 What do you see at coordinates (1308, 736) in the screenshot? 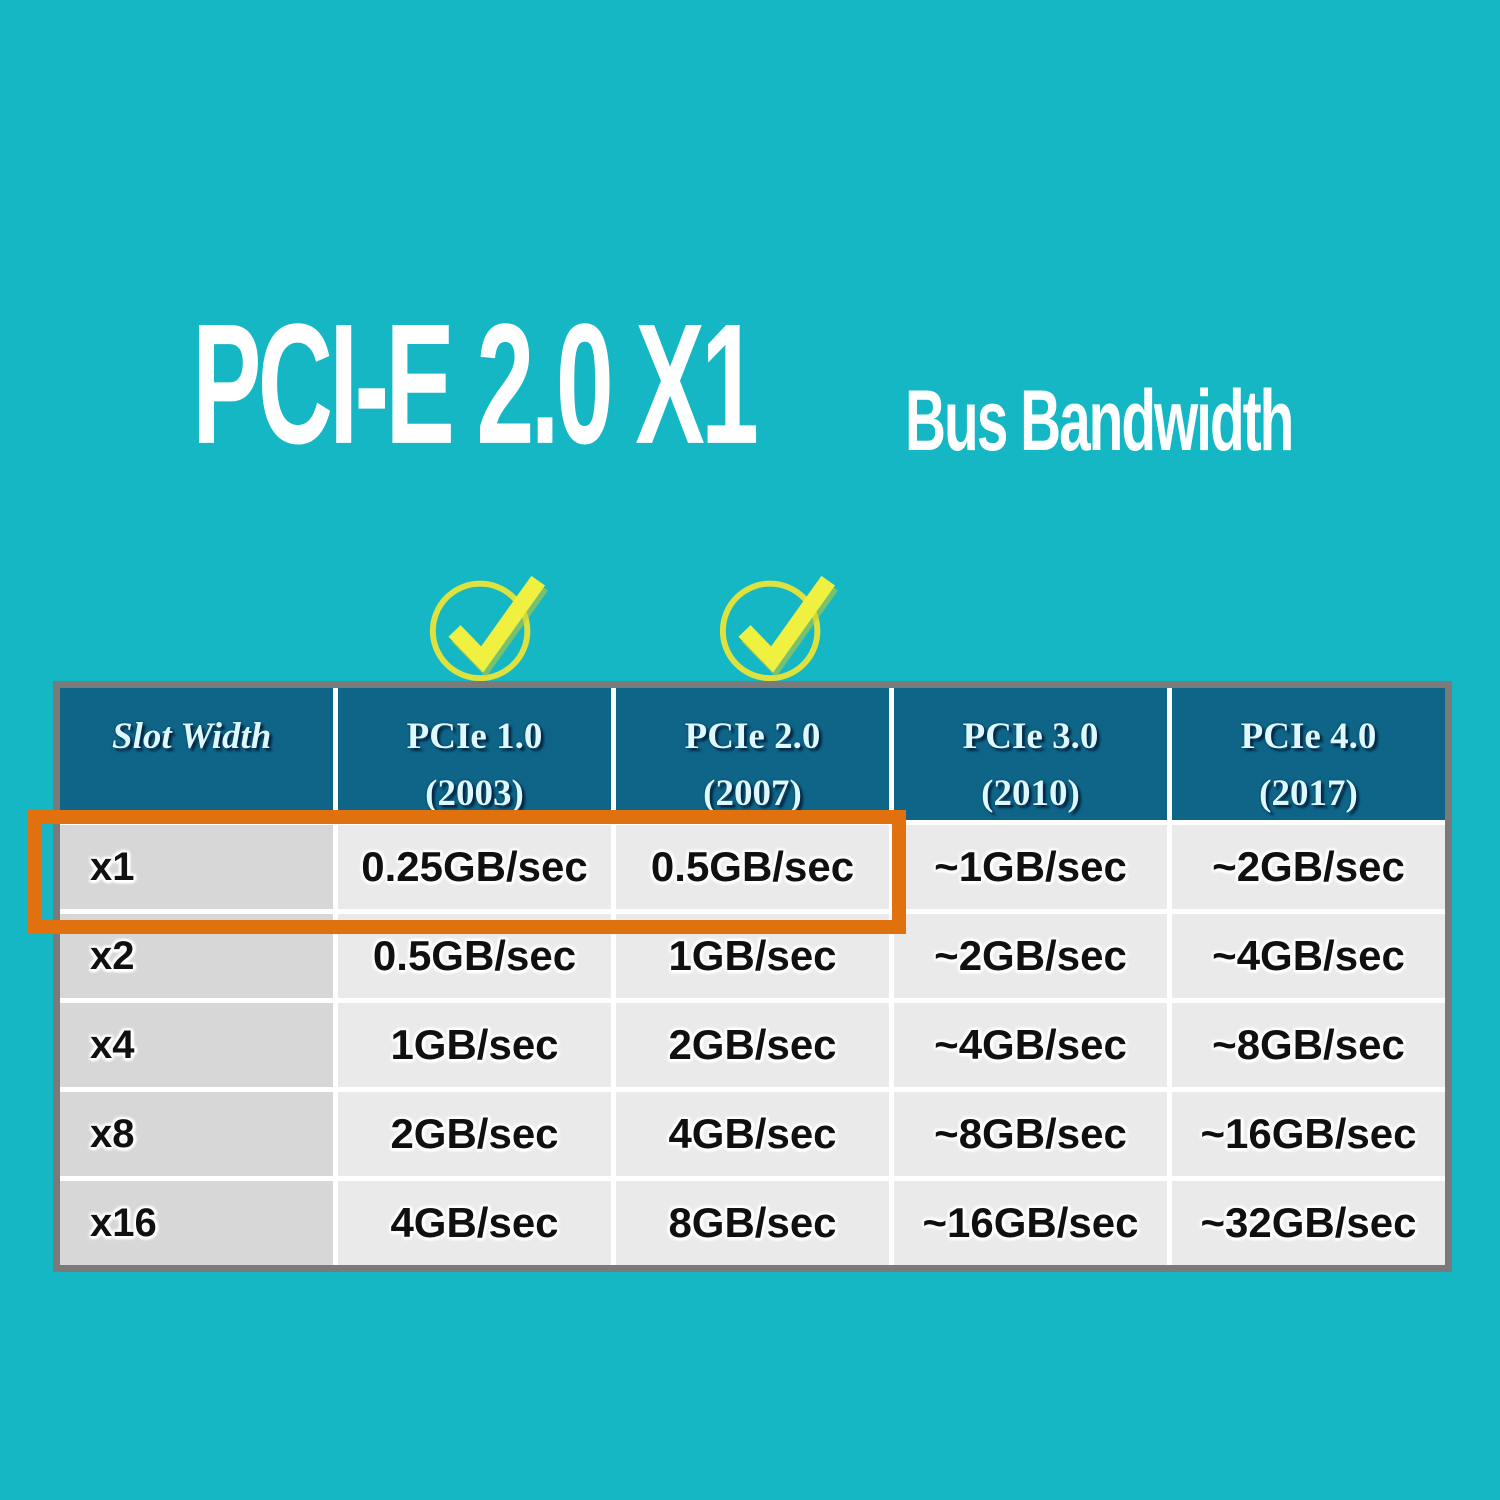
I see `header-label: PCIe 4.0` at bounding box center [1308, 736].